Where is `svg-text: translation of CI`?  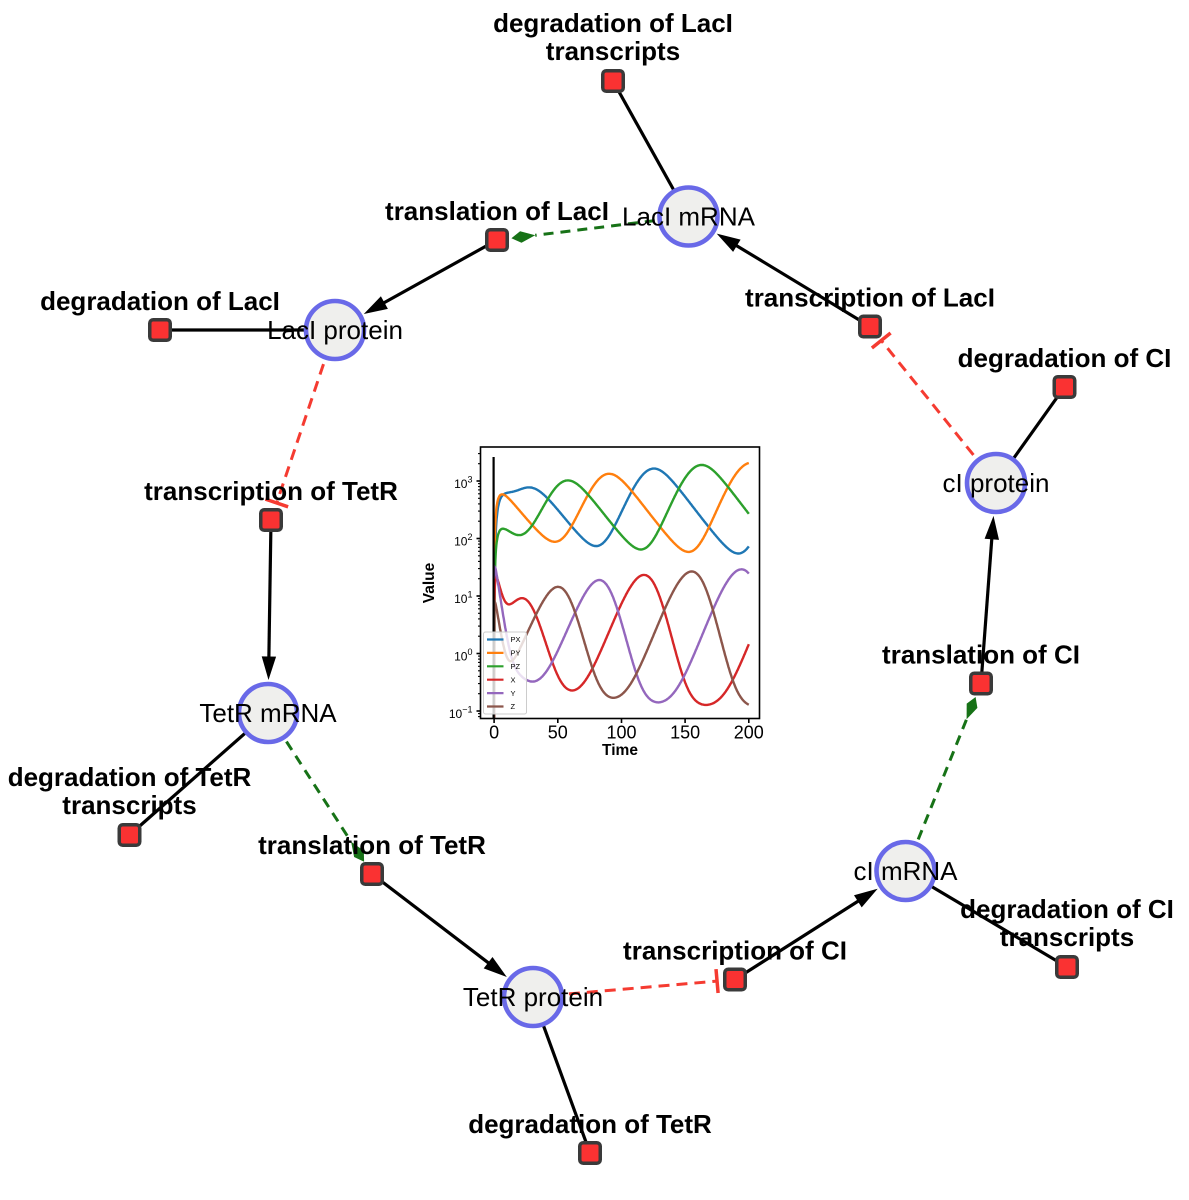
svg-text: translation of CI is located at coordinates (981, 655).